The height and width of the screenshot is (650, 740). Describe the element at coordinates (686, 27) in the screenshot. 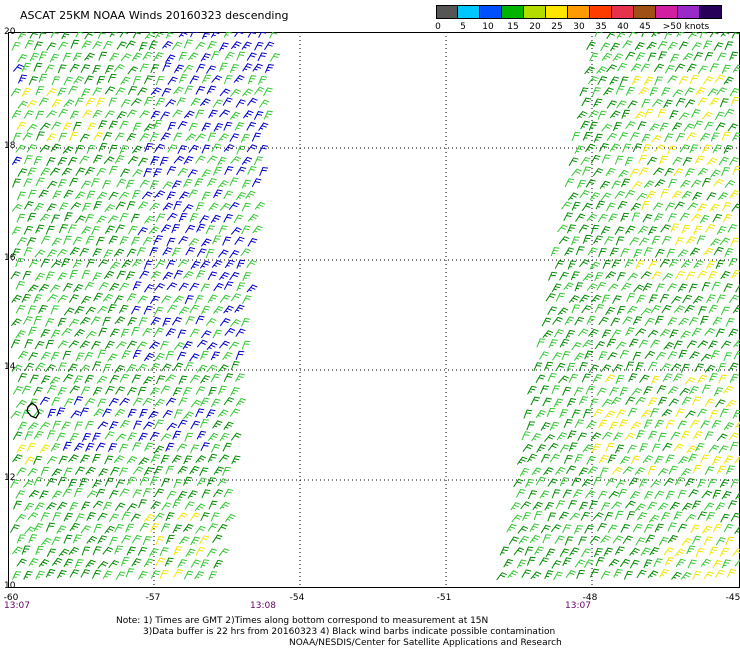

I see `colorbar-label: >50 knots` at that location.